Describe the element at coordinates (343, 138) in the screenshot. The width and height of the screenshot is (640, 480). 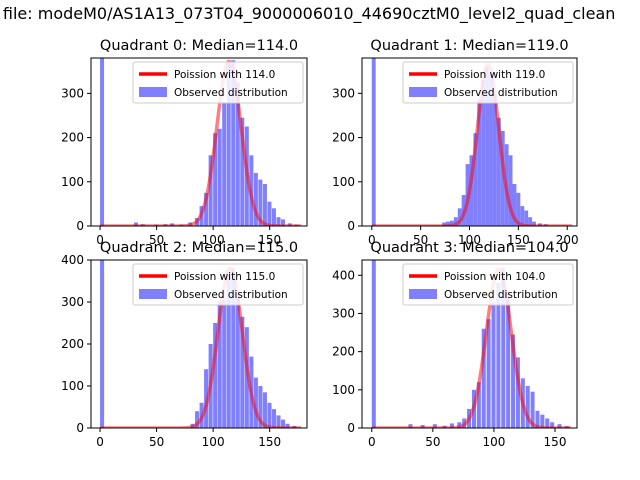
I see `y-tick-label: 200` at that location.